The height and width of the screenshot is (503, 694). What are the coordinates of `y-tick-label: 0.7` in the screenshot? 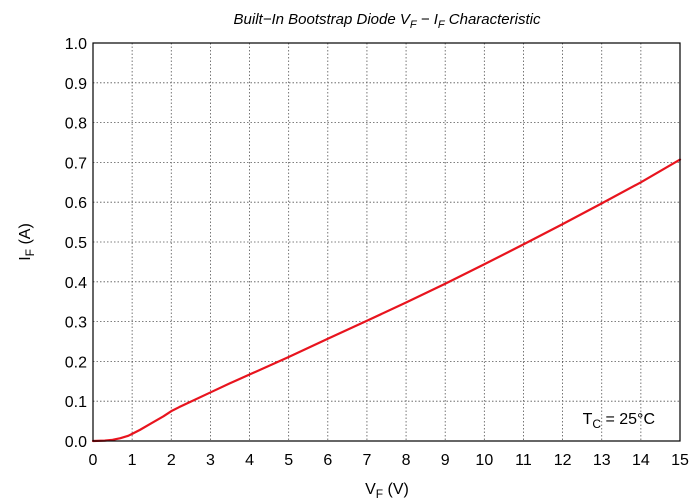 It's located at (76, 163).